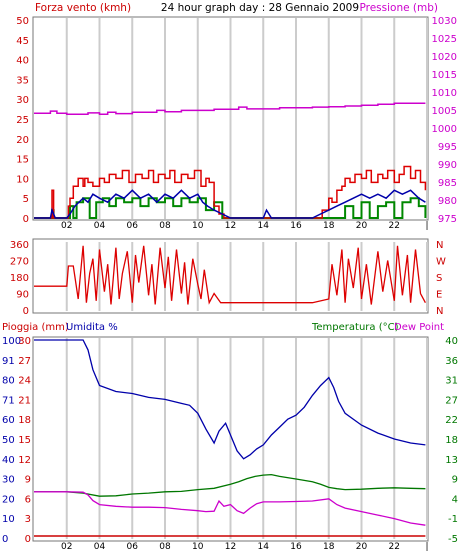 Image resolution: width=467 pixels, height=559 pixels. I want to click on y-tick-temperature: -1, so click(453, 519).